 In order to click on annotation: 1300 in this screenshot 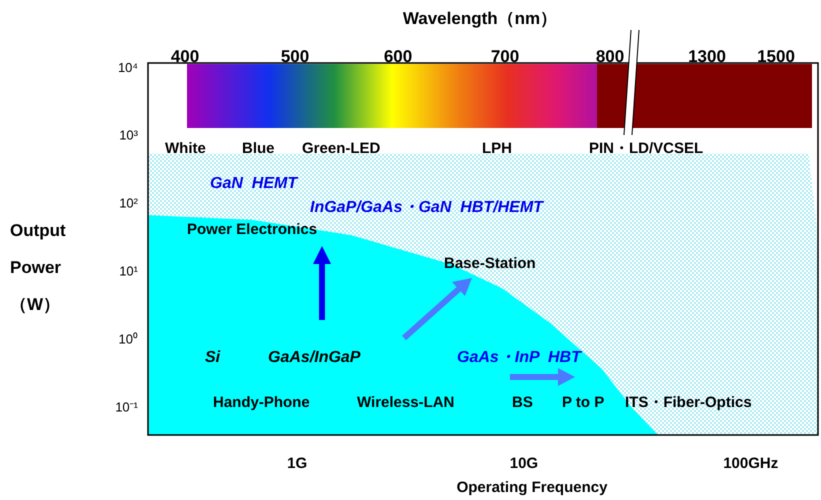, I will do `click(707, 56)`.